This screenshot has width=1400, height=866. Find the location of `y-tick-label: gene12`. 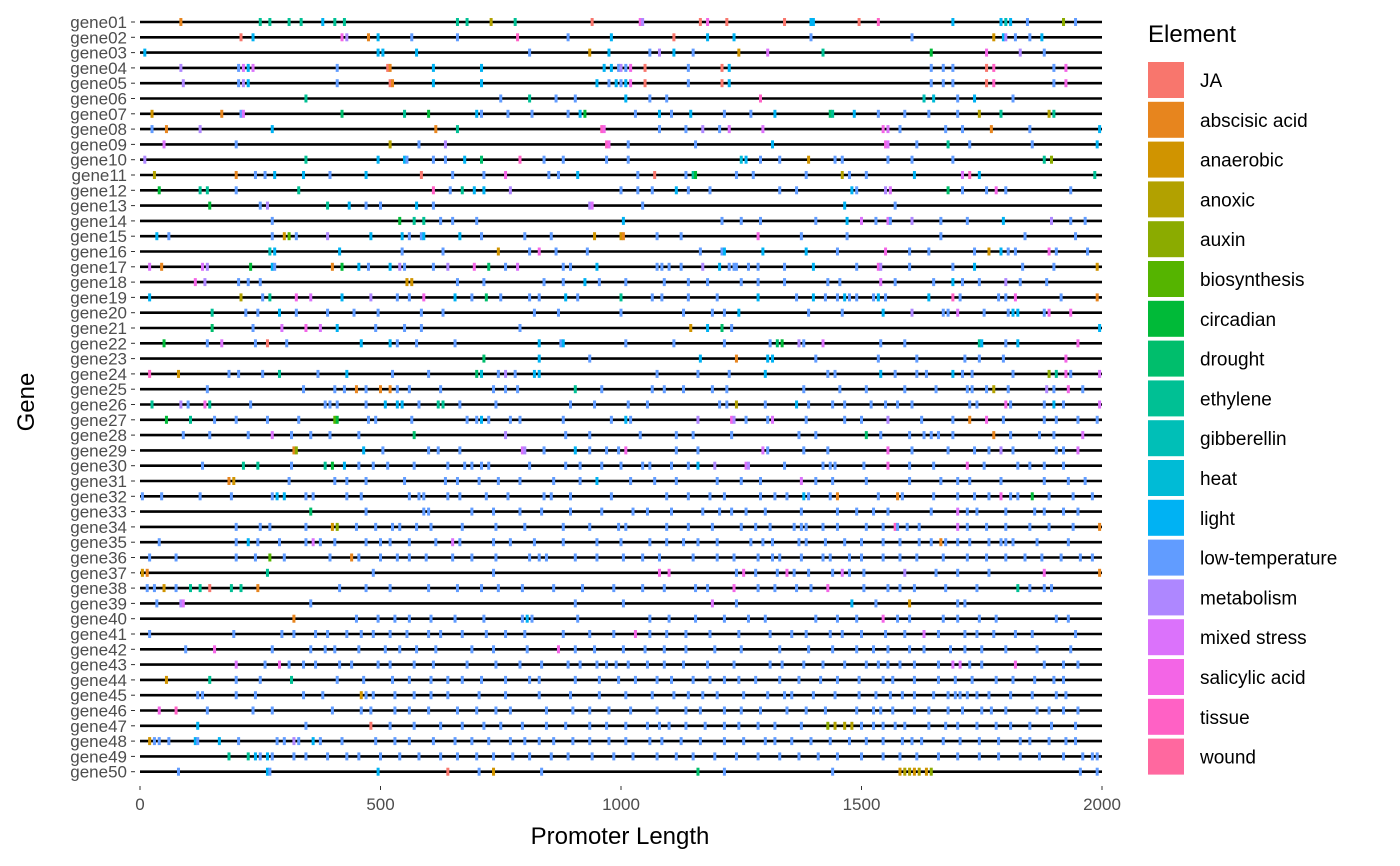

y-tick-label: gene12 is located at coordinates (98, 190).